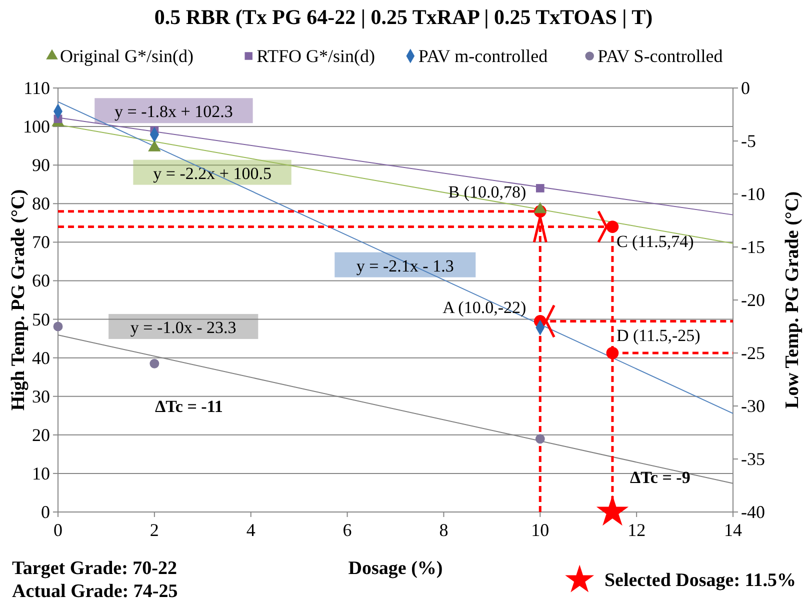 This screenshot has height=603, width=807. What do you see at coordinates (753, 194) in the screenshot?
I see `y2-tick-label: -10` at bounding box center [753, 194].